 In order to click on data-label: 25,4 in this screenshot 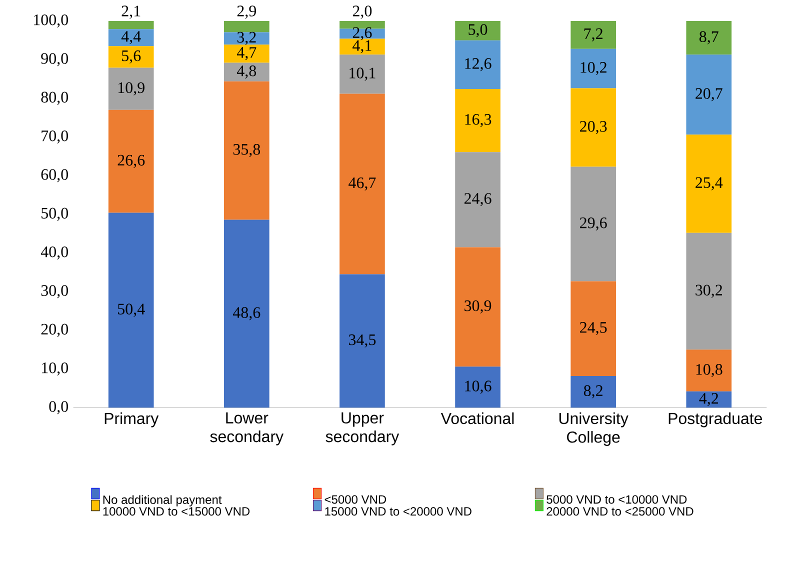, I will do `click(709, 183)`.